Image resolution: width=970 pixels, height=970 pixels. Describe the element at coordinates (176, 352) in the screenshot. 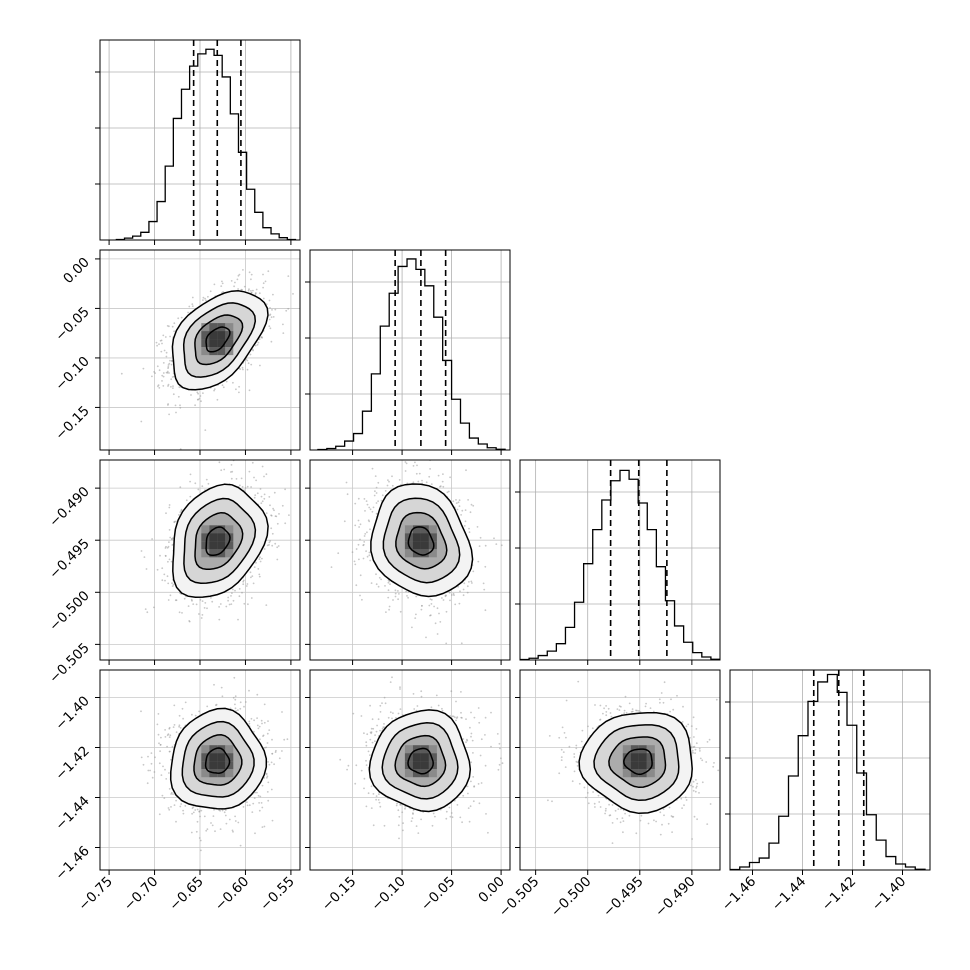

I see `panel-1-0: −0.15−0.10−0.050.00` at that location.